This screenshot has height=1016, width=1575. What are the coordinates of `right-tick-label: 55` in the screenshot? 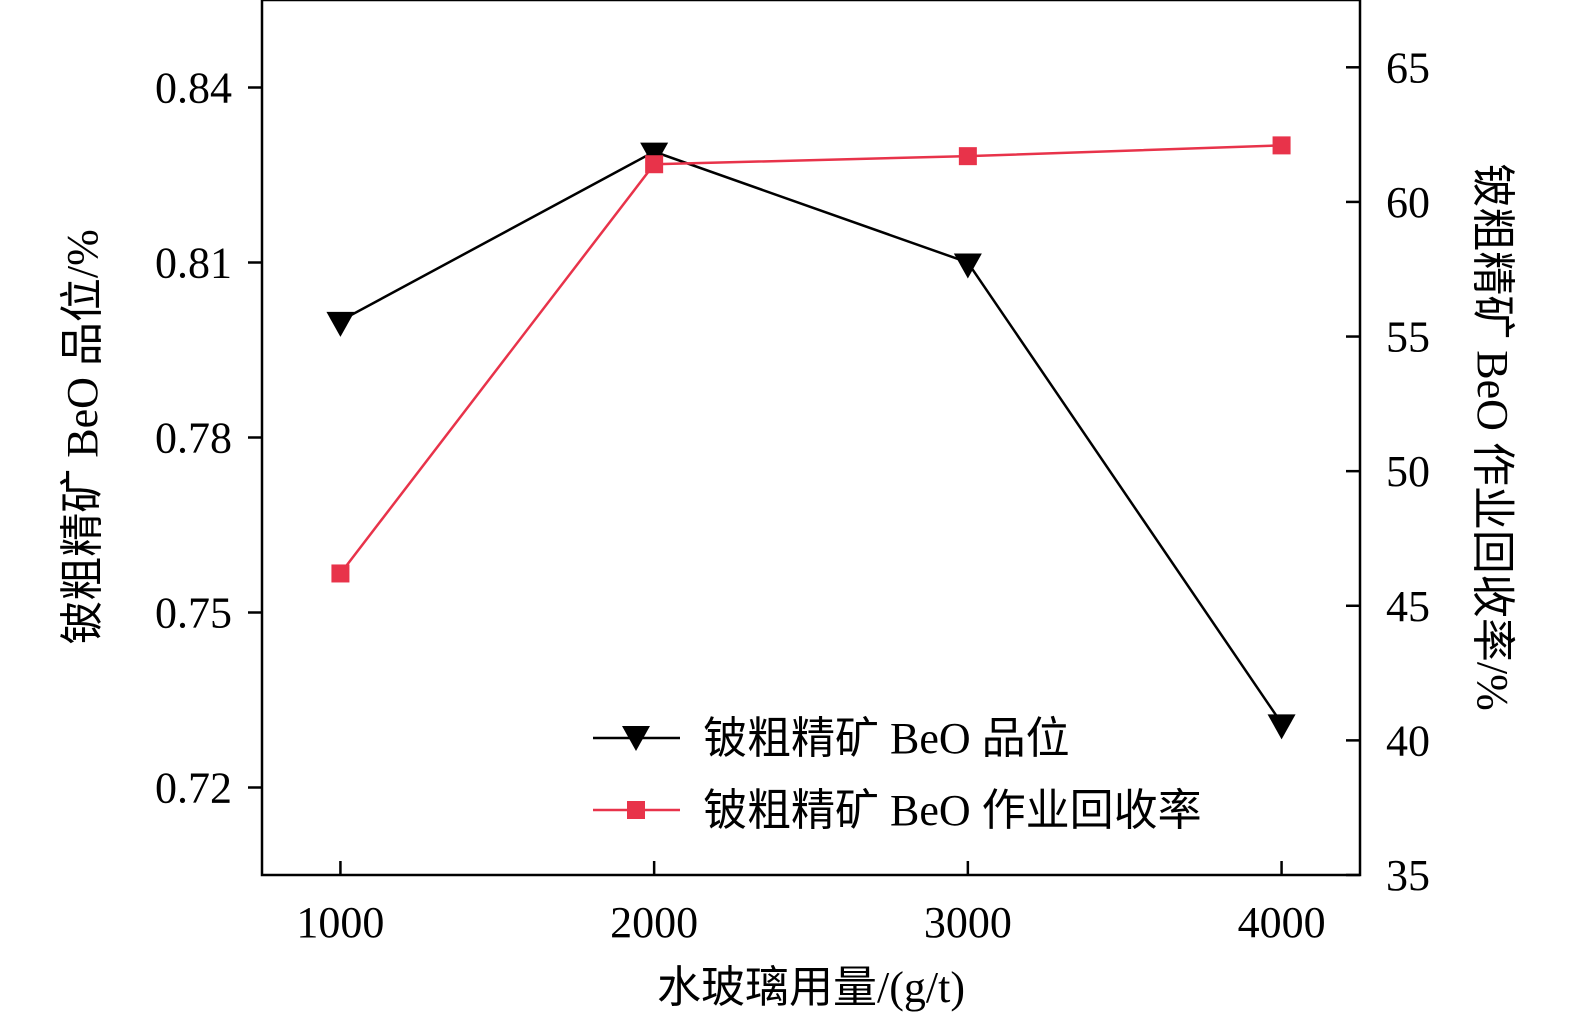 It's located at (1408, 337).